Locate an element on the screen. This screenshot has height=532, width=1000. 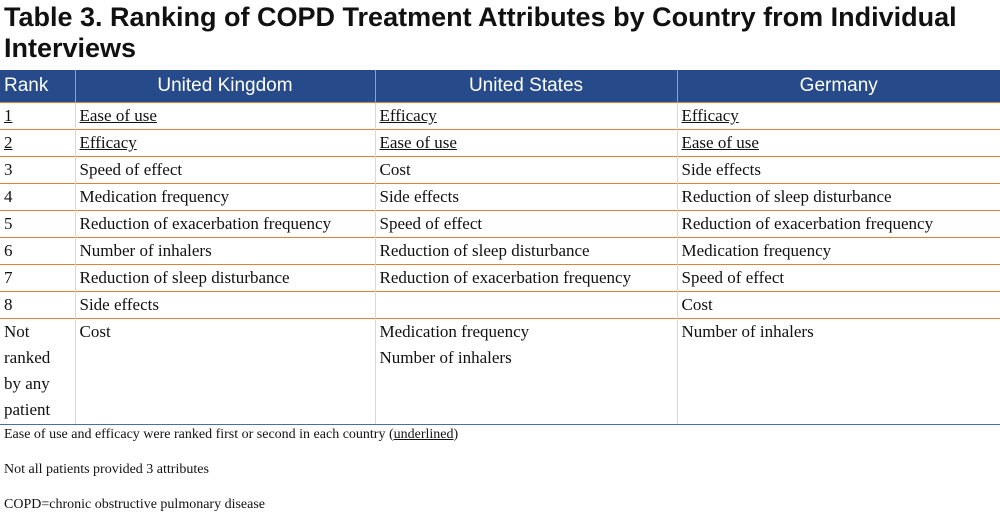
us-cell: Reduction of sleep disturbance is located at coordinates (526, 251).